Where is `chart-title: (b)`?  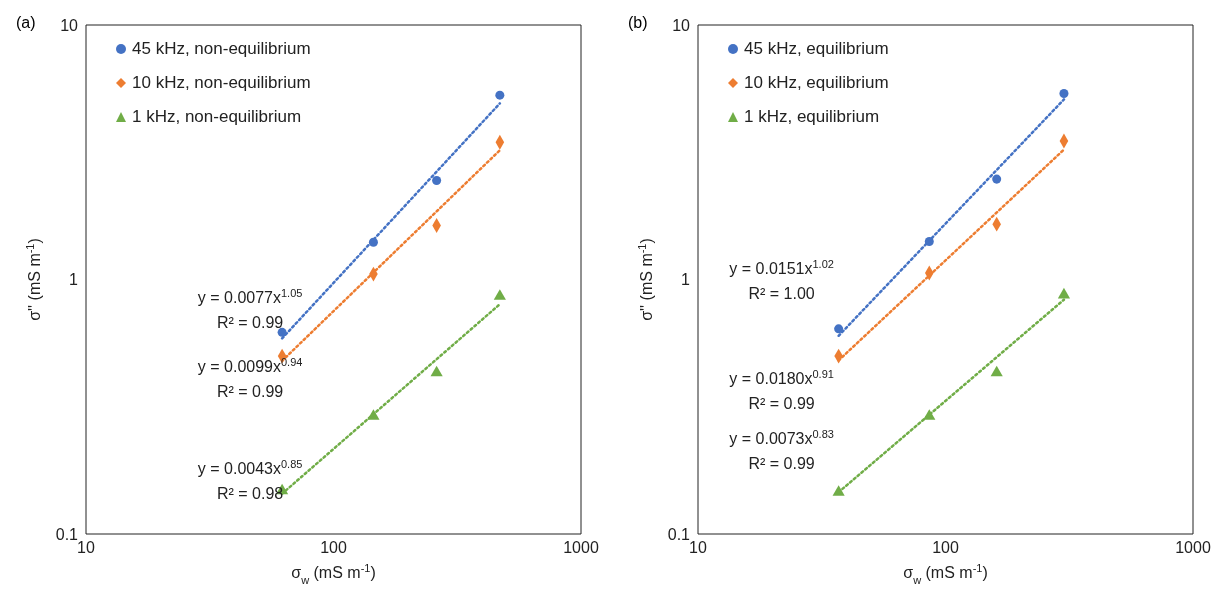 chart-title: (b) is located at coordinates (638, 23).